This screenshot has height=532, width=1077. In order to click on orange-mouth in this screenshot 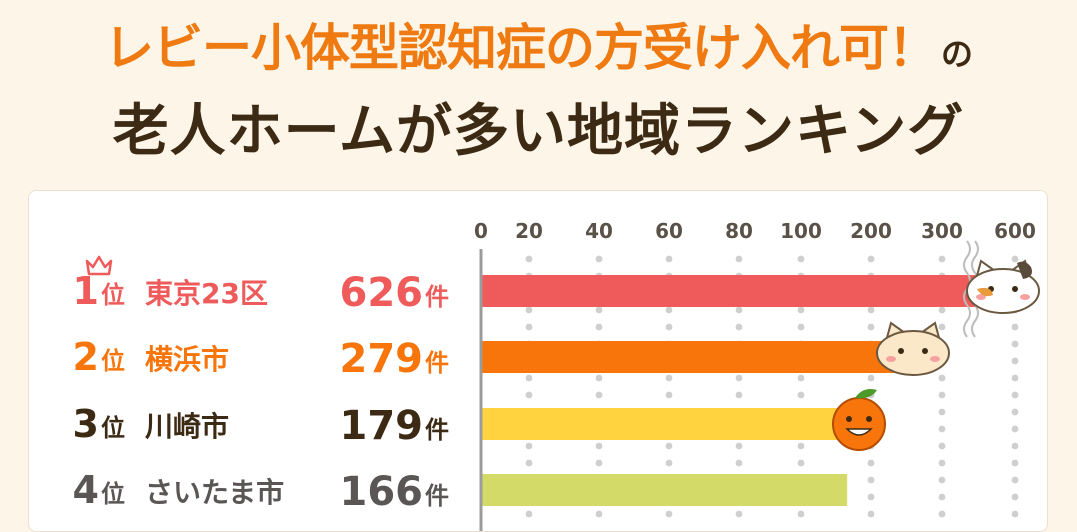, I will do `click(859, 432)`.